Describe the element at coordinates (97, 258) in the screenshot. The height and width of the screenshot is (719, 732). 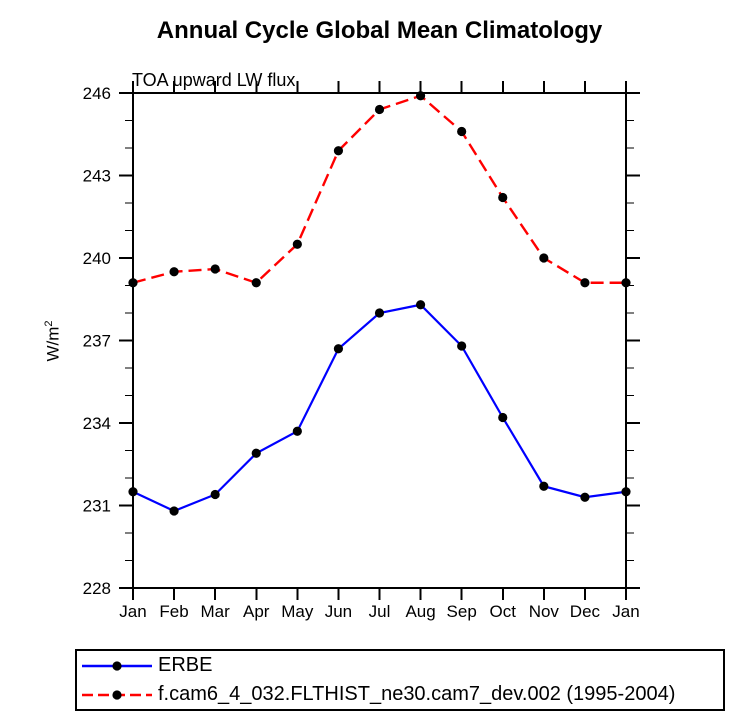
I see `y-tick-label: 240` at that location.